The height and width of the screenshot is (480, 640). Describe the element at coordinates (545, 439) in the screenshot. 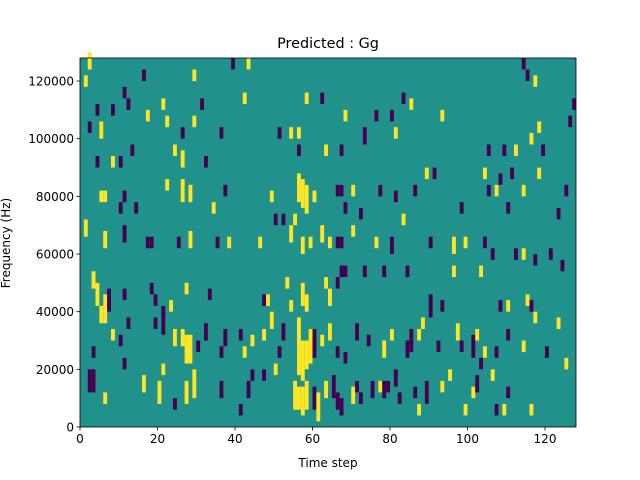

I see `x-tick-label: 120` at that location.